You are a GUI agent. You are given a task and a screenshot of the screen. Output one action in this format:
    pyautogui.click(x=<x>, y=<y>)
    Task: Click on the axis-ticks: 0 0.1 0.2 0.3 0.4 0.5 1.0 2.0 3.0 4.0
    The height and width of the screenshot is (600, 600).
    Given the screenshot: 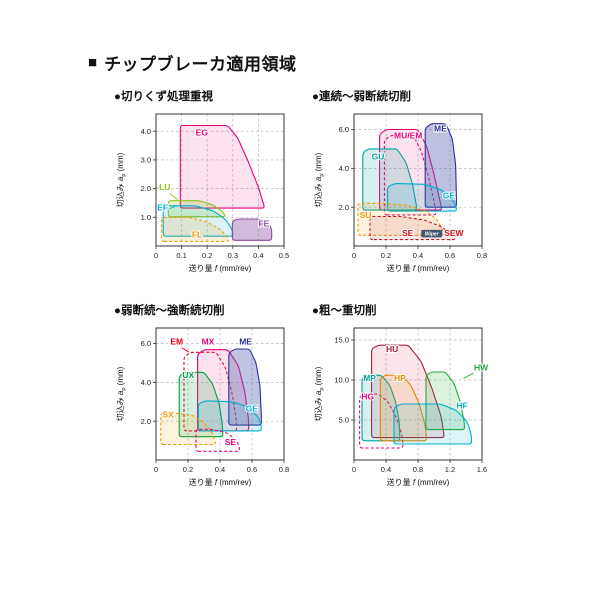 What is the action you would take?
    pyautogui.click(x=215, y=193)
    